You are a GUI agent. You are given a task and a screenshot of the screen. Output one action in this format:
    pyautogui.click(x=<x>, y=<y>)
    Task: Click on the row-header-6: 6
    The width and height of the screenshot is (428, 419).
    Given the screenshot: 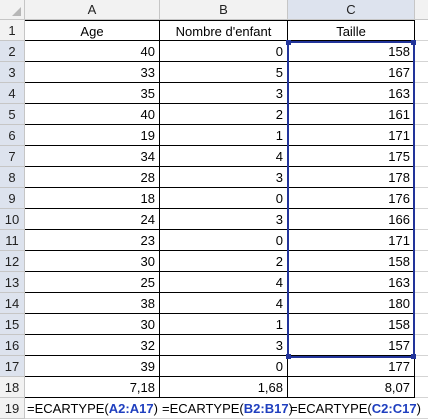 What is the action you would take?
    pyautogui.click(x=12, y=135)
    